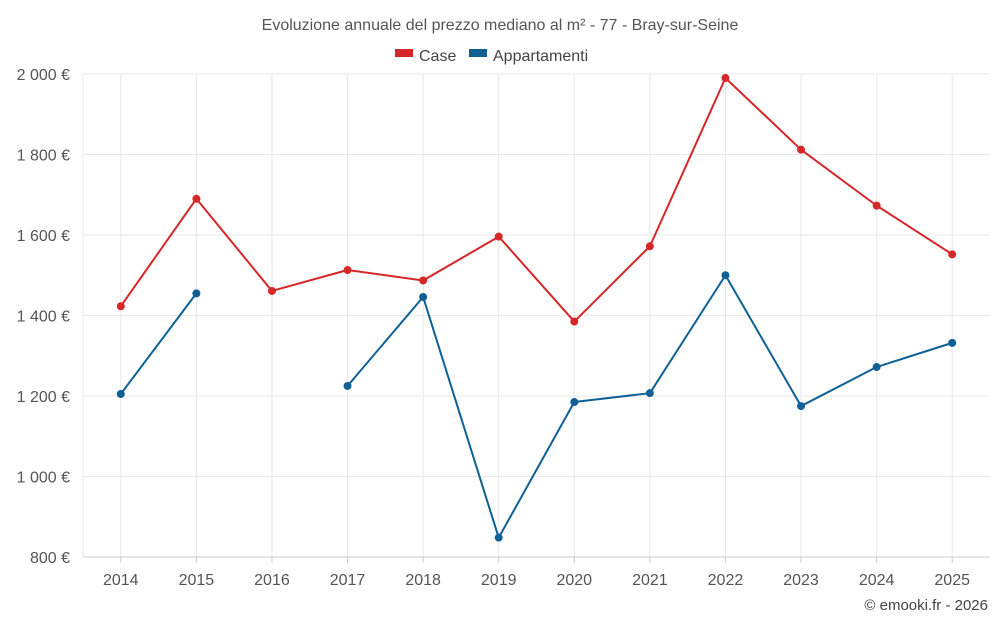 This screenshot has height=630, width=1000. Describe the element at coordinates (43, 236) in the screenshot. I see `y-tick-label: 1 600 €` at that location.